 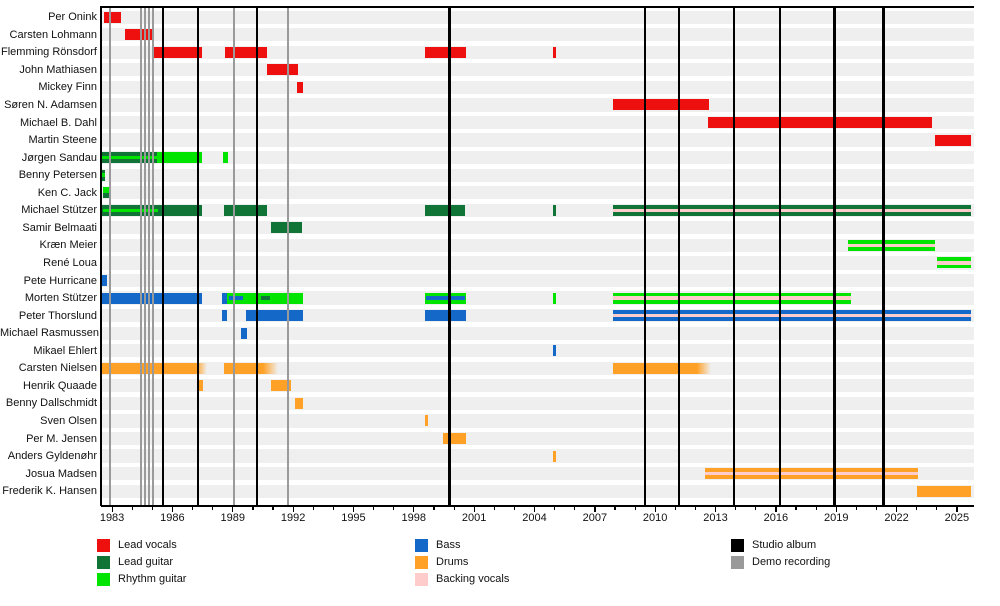 What do you see at coordinates (537, 87) in the screenshot?
I see `member-row-strip-mickey-finn` at bounding box center [537, 87].